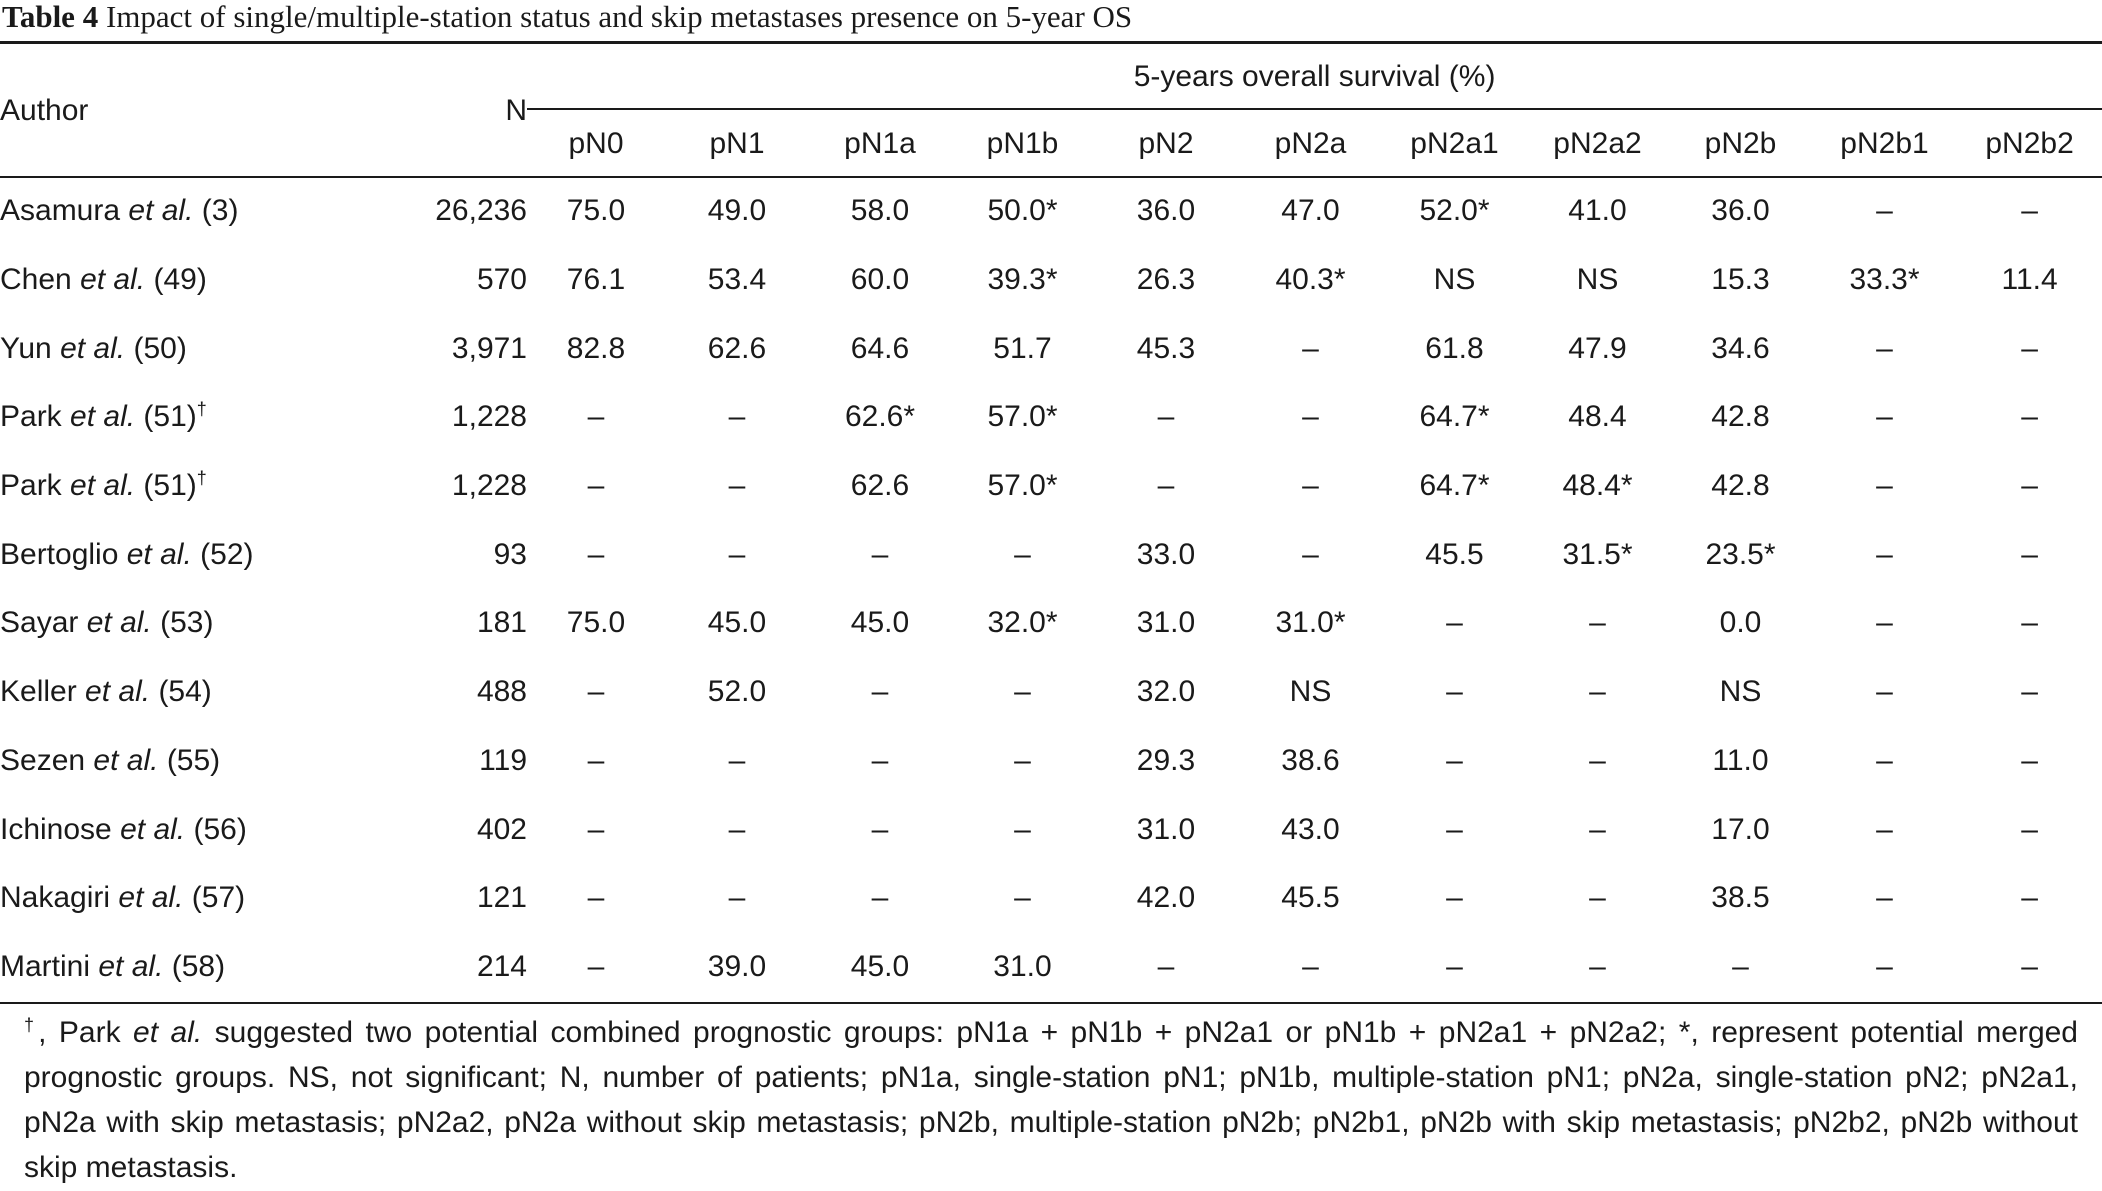  I want to click on column-header-pn1b: pN1b, so click(1022, 143).